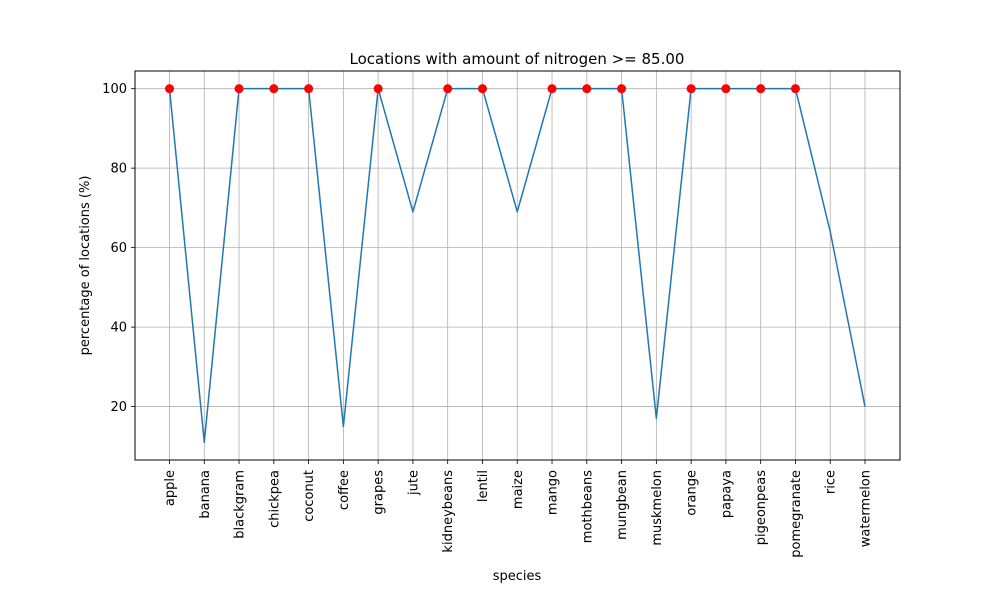  What do you see at coordinates (726, 494) in the screenshot?
I see `x-tick-label: papaya` at bounding box center [726, 494].